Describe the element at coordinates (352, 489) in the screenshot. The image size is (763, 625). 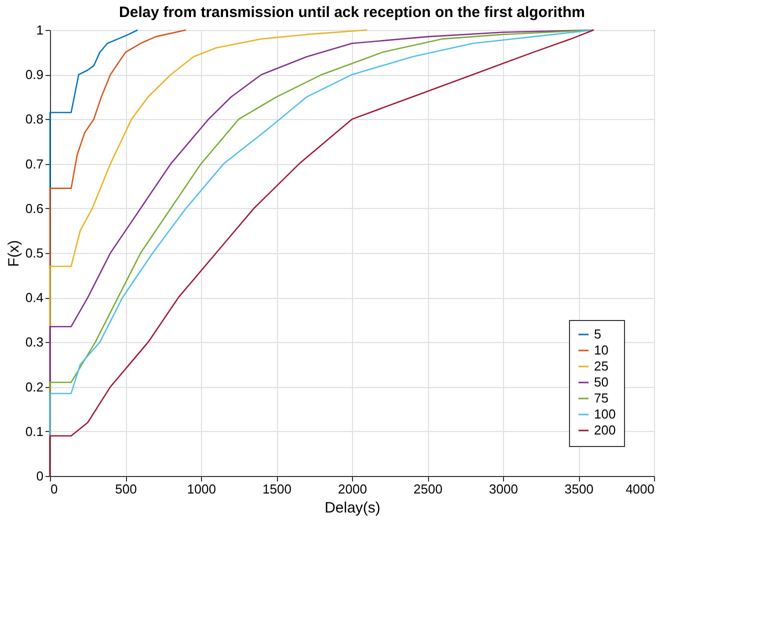
I see `x-tick-label: 2000` at that location.